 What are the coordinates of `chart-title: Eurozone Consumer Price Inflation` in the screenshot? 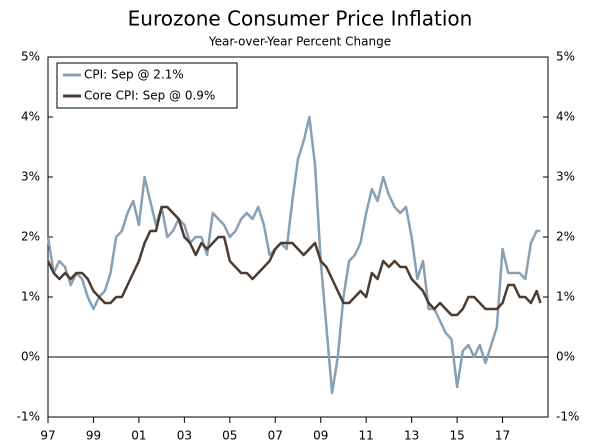 It's located at (300, 19).